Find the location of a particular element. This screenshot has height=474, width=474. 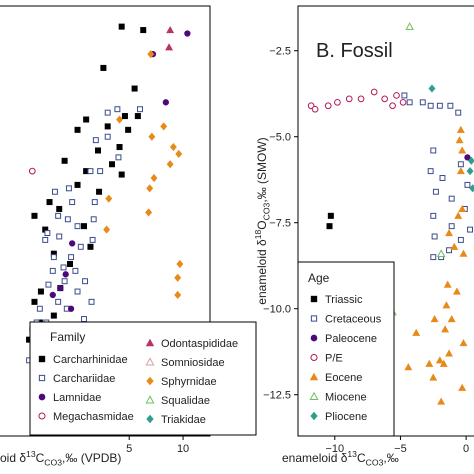

x-tick-label: −10 is located at coordinates (334, 449).